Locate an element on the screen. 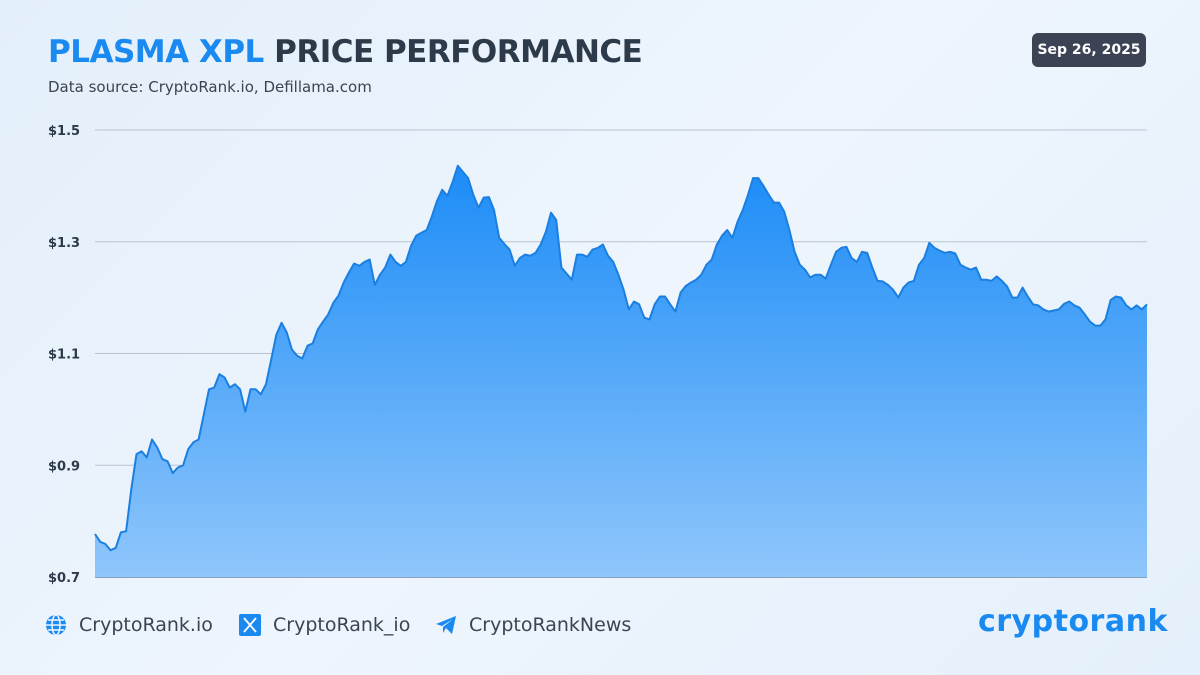 The width and height of the screenshot is (1200, 675). title-accent: PLASMA XPL is located at coordinates (156, 52).